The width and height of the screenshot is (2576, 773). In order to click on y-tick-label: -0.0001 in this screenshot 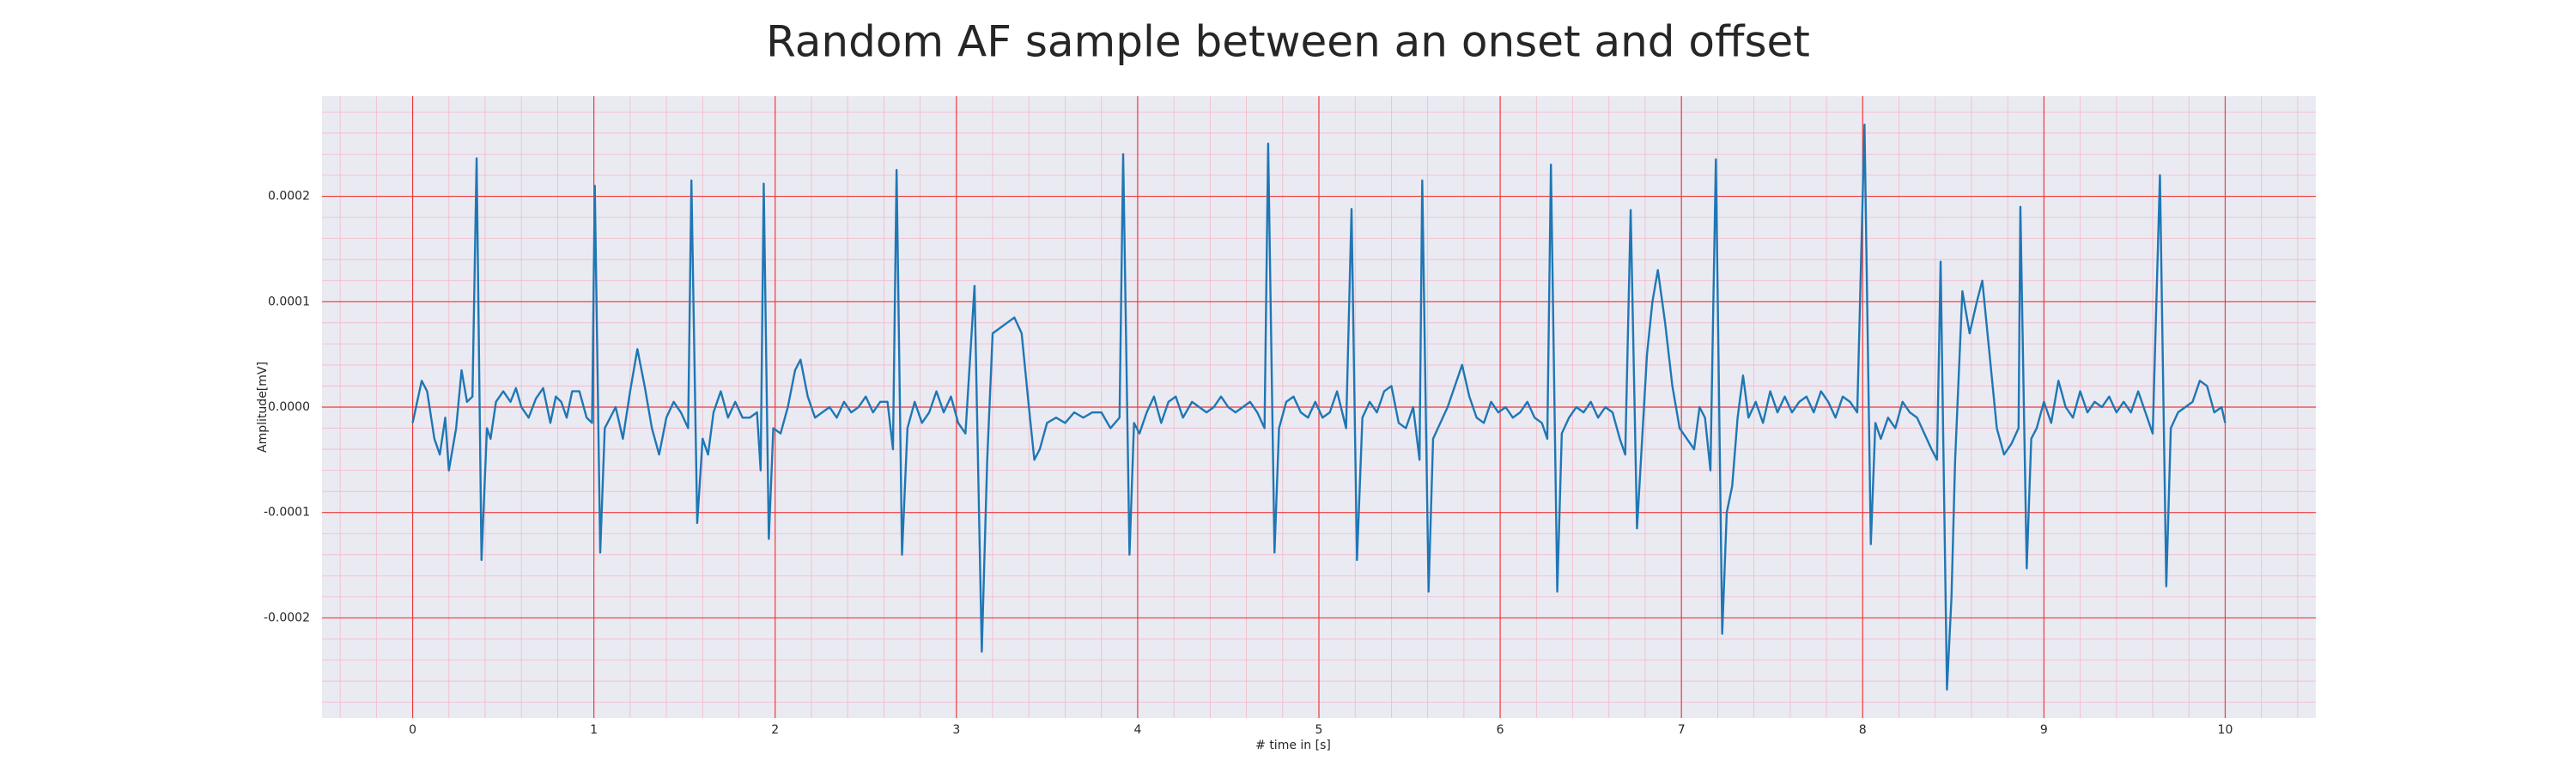, I will do `click(287, 513)`.